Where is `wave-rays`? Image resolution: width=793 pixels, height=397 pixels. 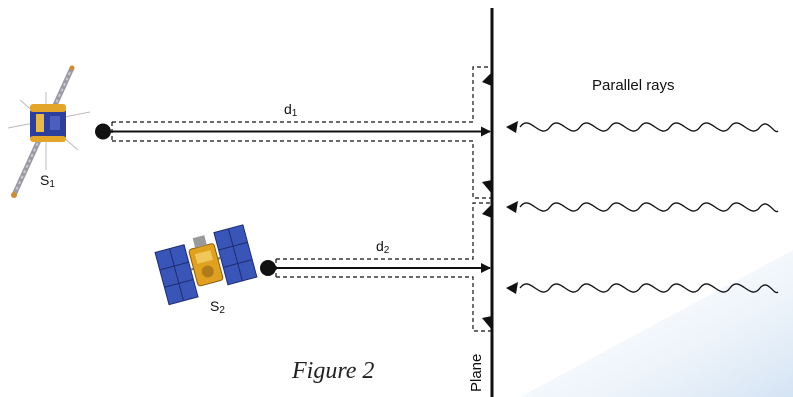
wave-rays is located at coordinates (649, 208).